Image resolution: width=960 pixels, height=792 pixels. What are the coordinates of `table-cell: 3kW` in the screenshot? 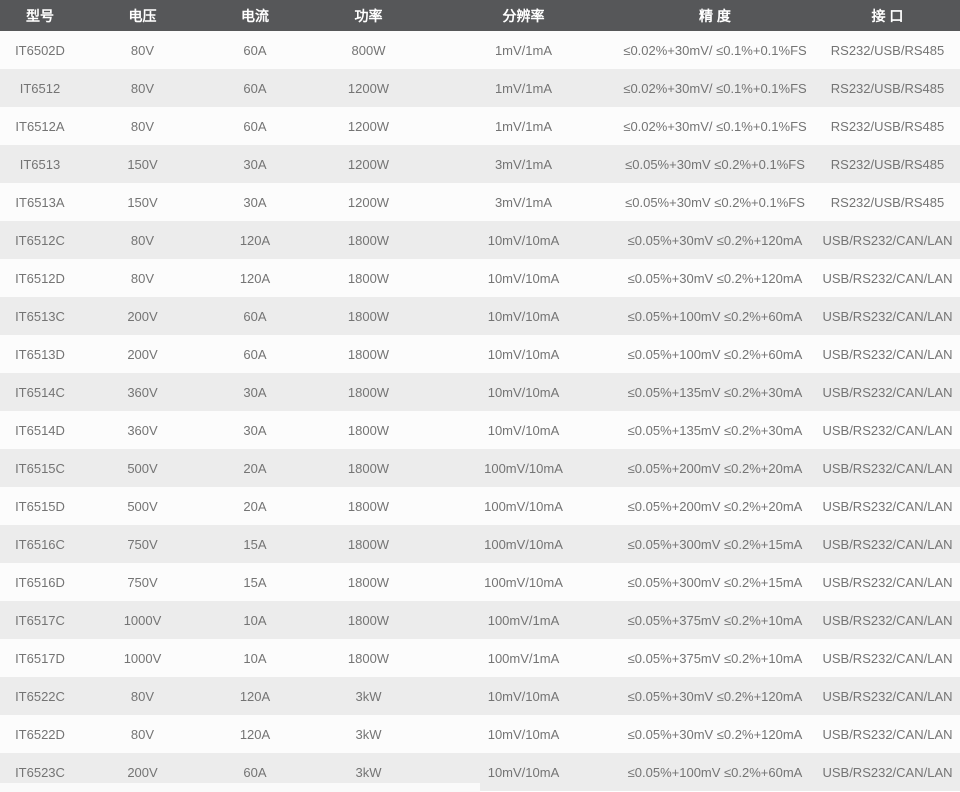 It's located at (368, 734).